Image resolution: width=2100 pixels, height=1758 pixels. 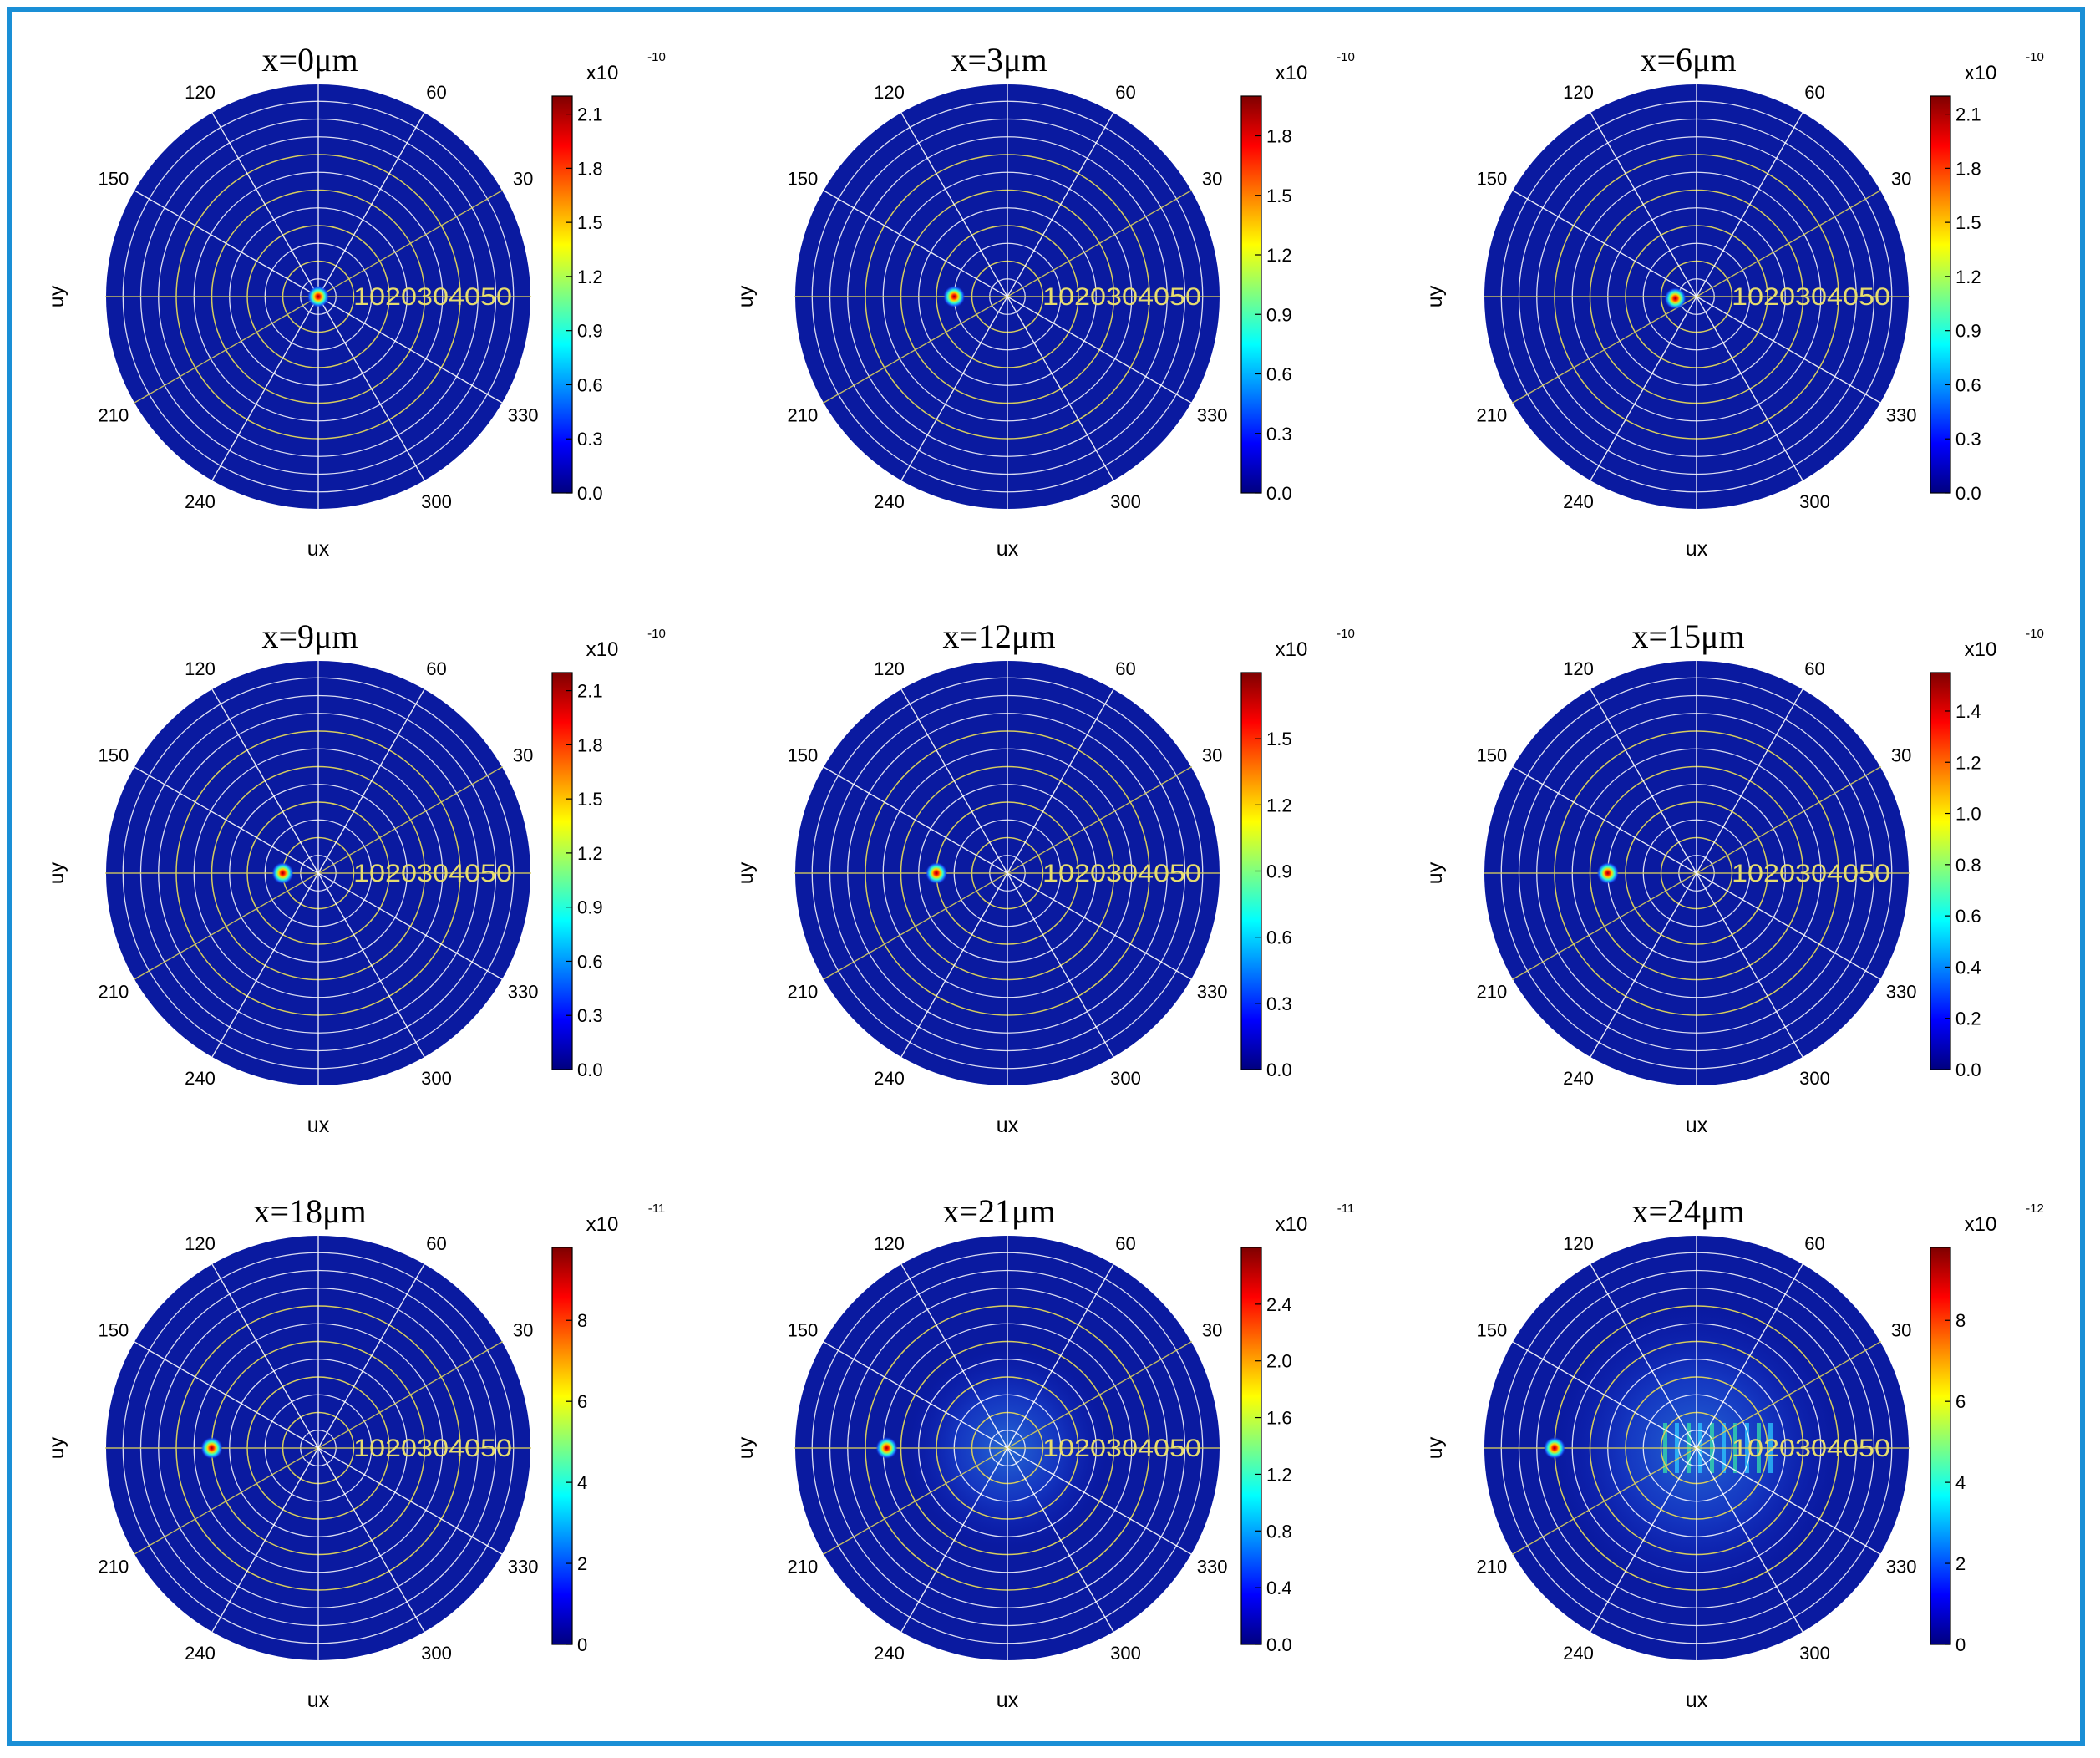 What do you see at coordinates (1279, 1361) in the screenshot?
I see `colorbar-tick-label: 2.0` at bounding box center [1279, 1361].